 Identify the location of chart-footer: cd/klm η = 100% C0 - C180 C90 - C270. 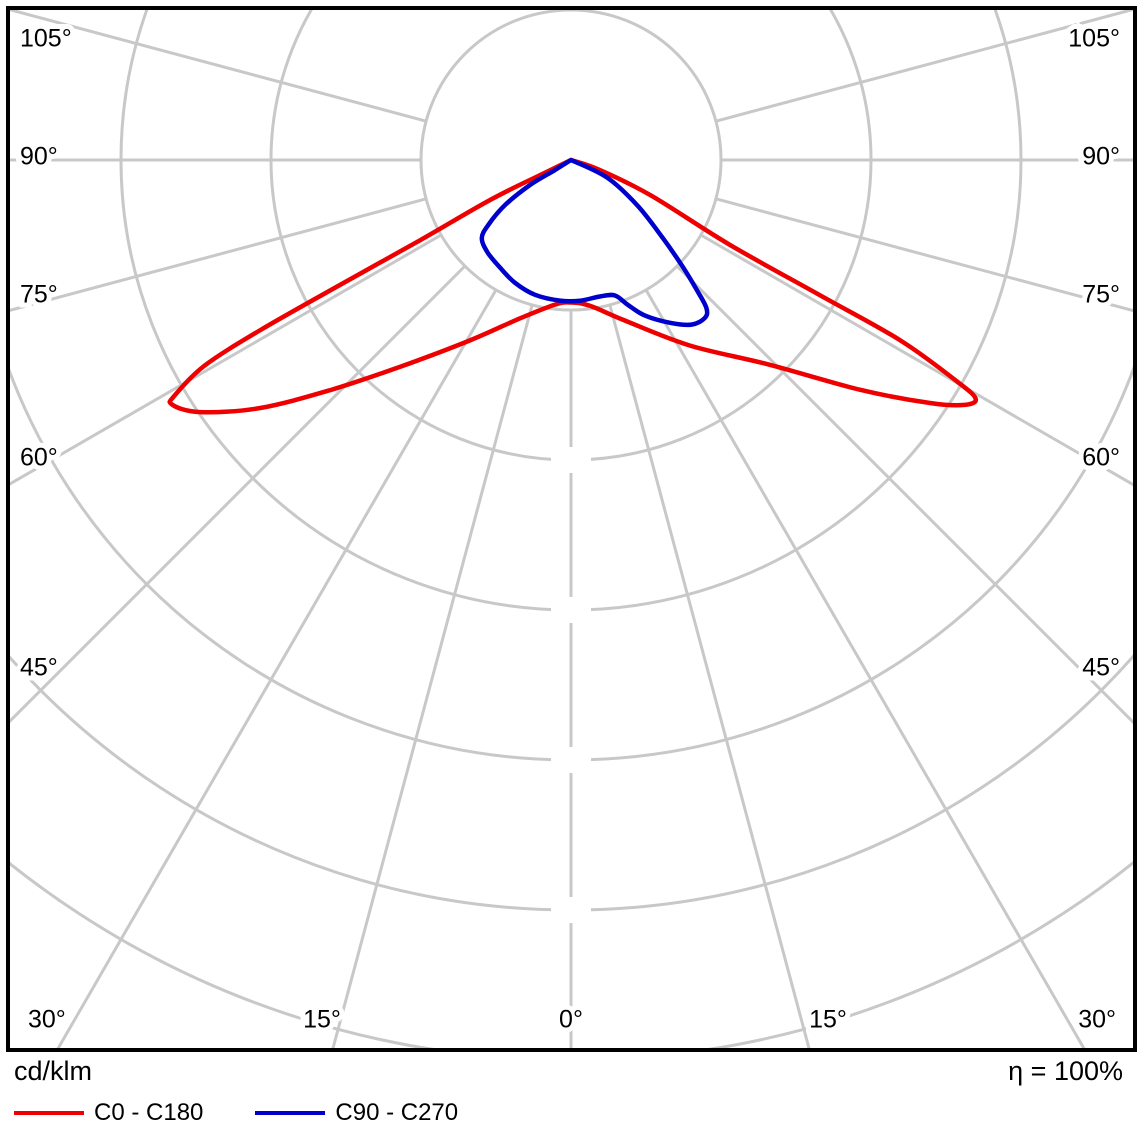
(571, 1097).